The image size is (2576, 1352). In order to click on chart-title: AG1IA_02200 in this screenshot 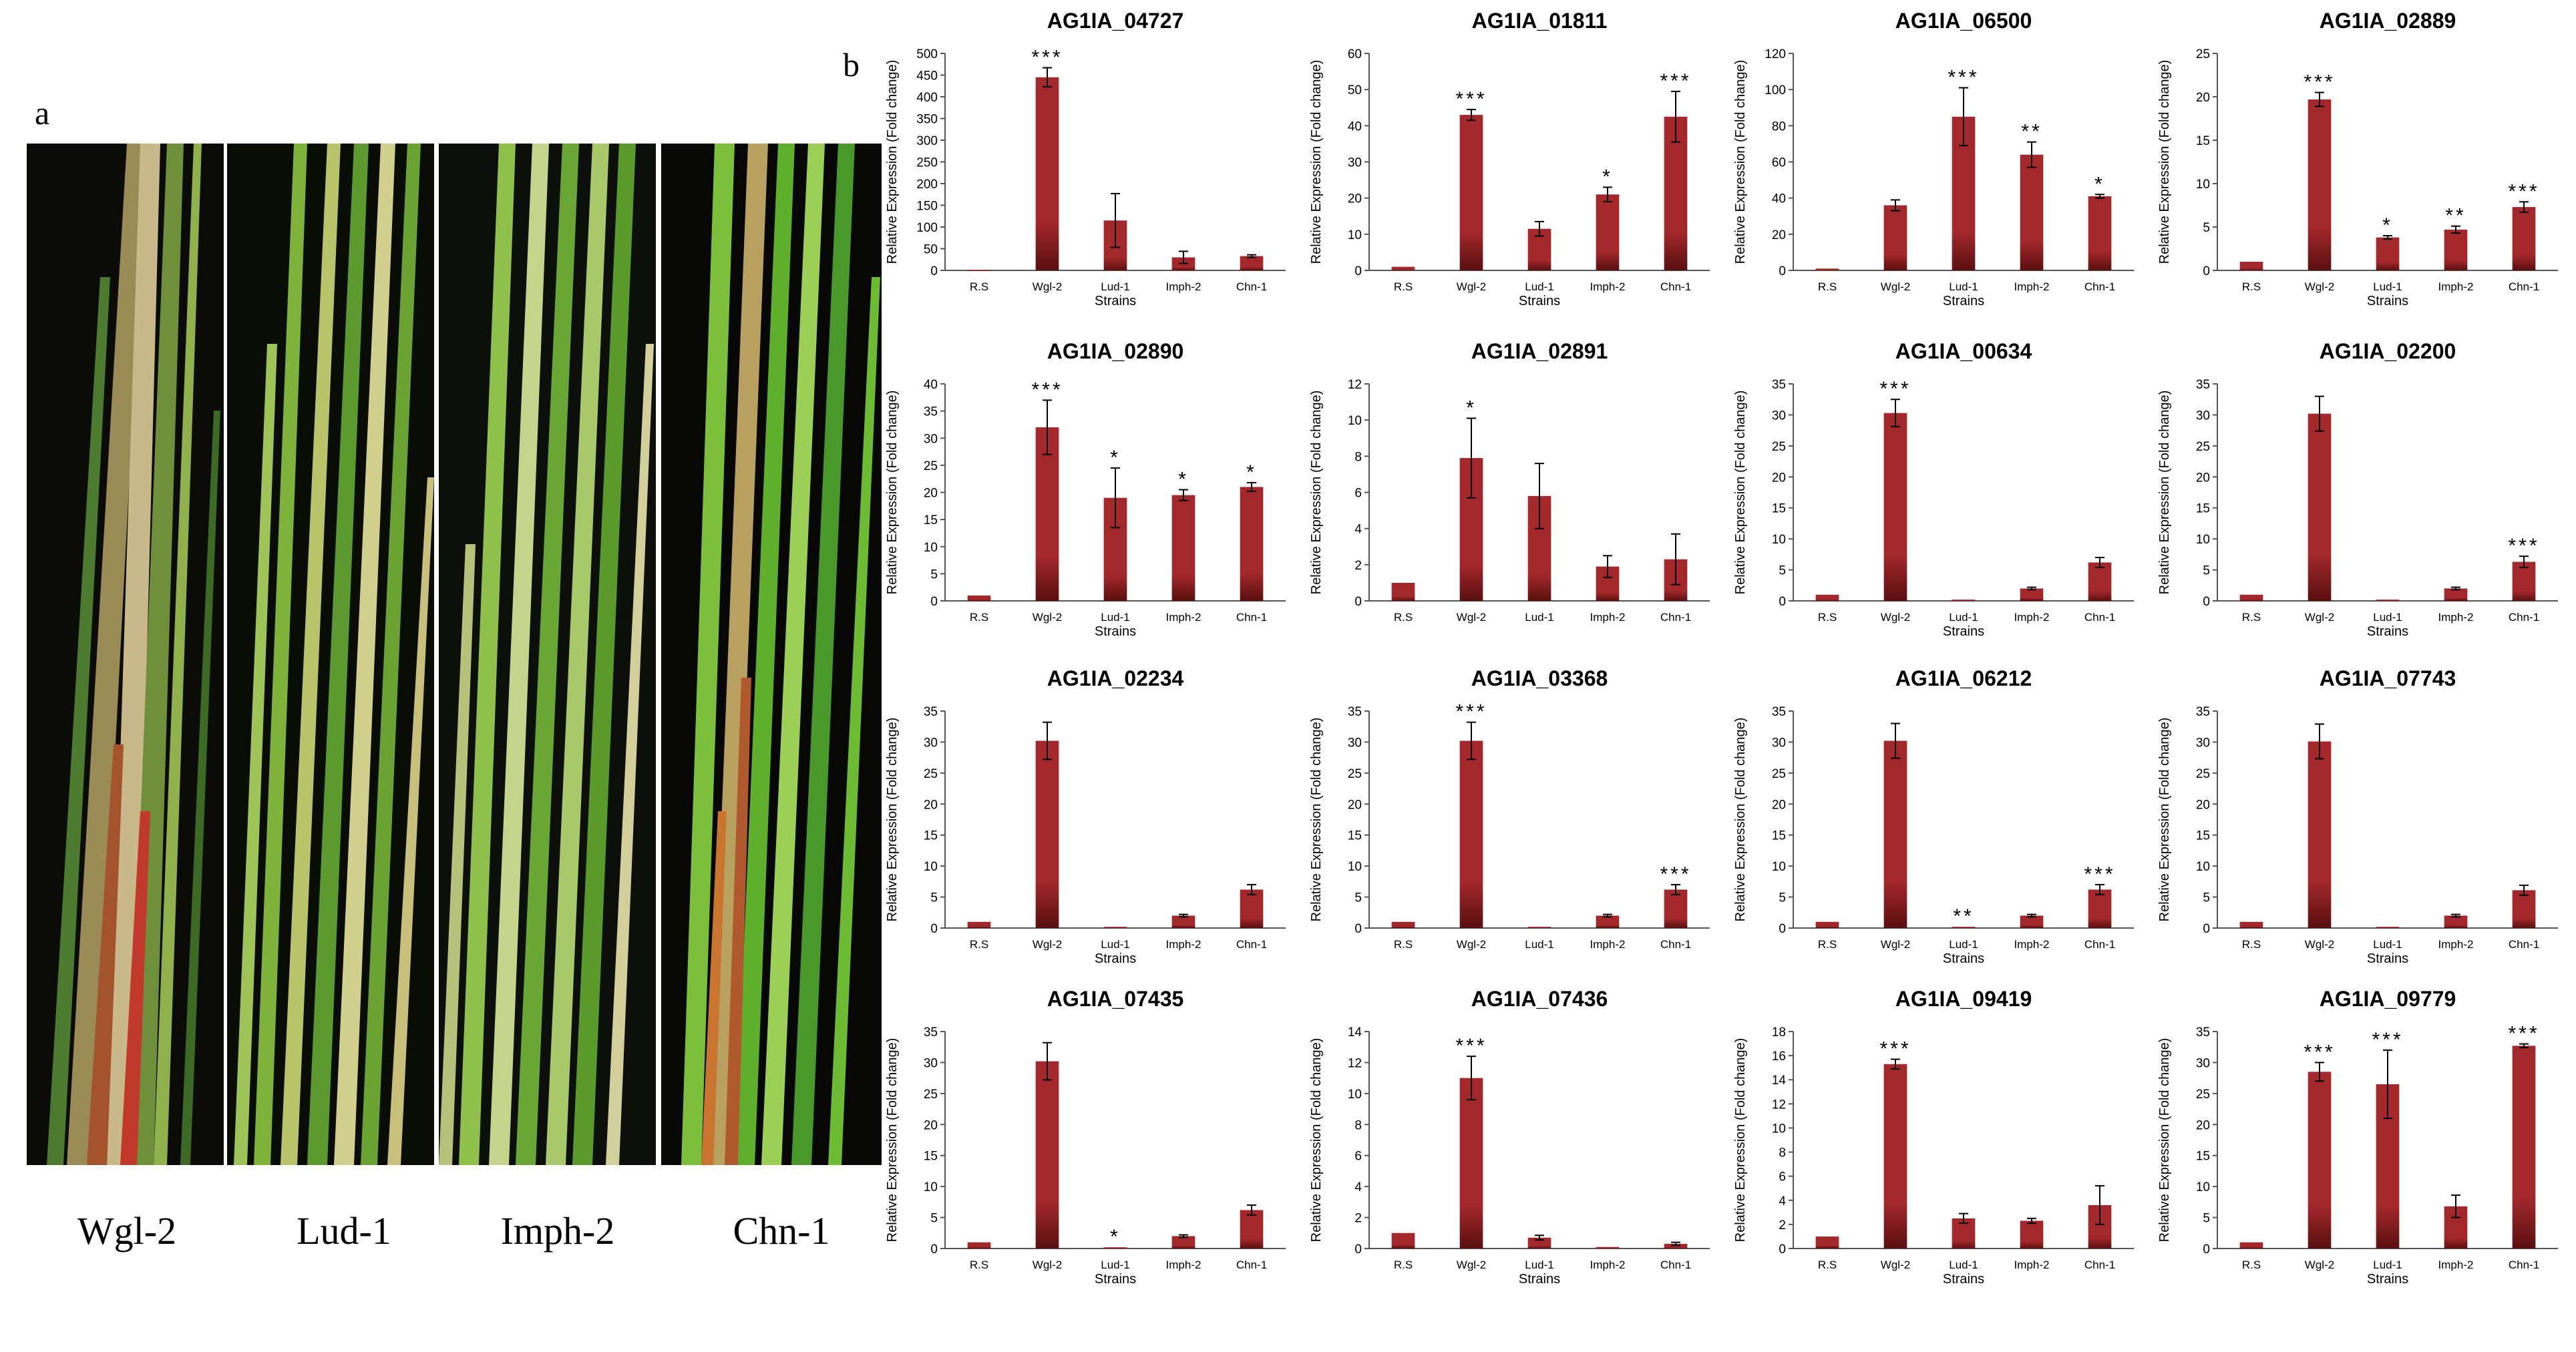, I will do `click(2388, 351)`.